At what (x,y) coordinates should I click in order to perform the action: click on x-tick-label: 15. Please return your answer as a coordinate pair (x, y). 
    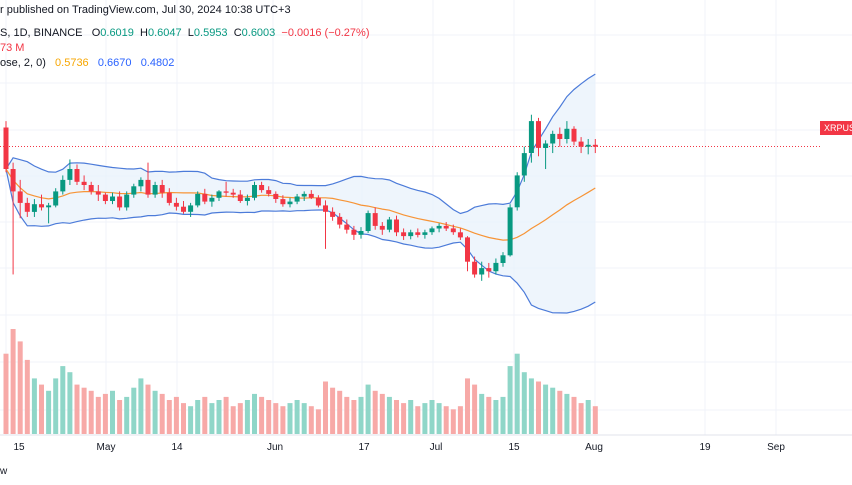
    Looking at the image, I should click on (514, 447).